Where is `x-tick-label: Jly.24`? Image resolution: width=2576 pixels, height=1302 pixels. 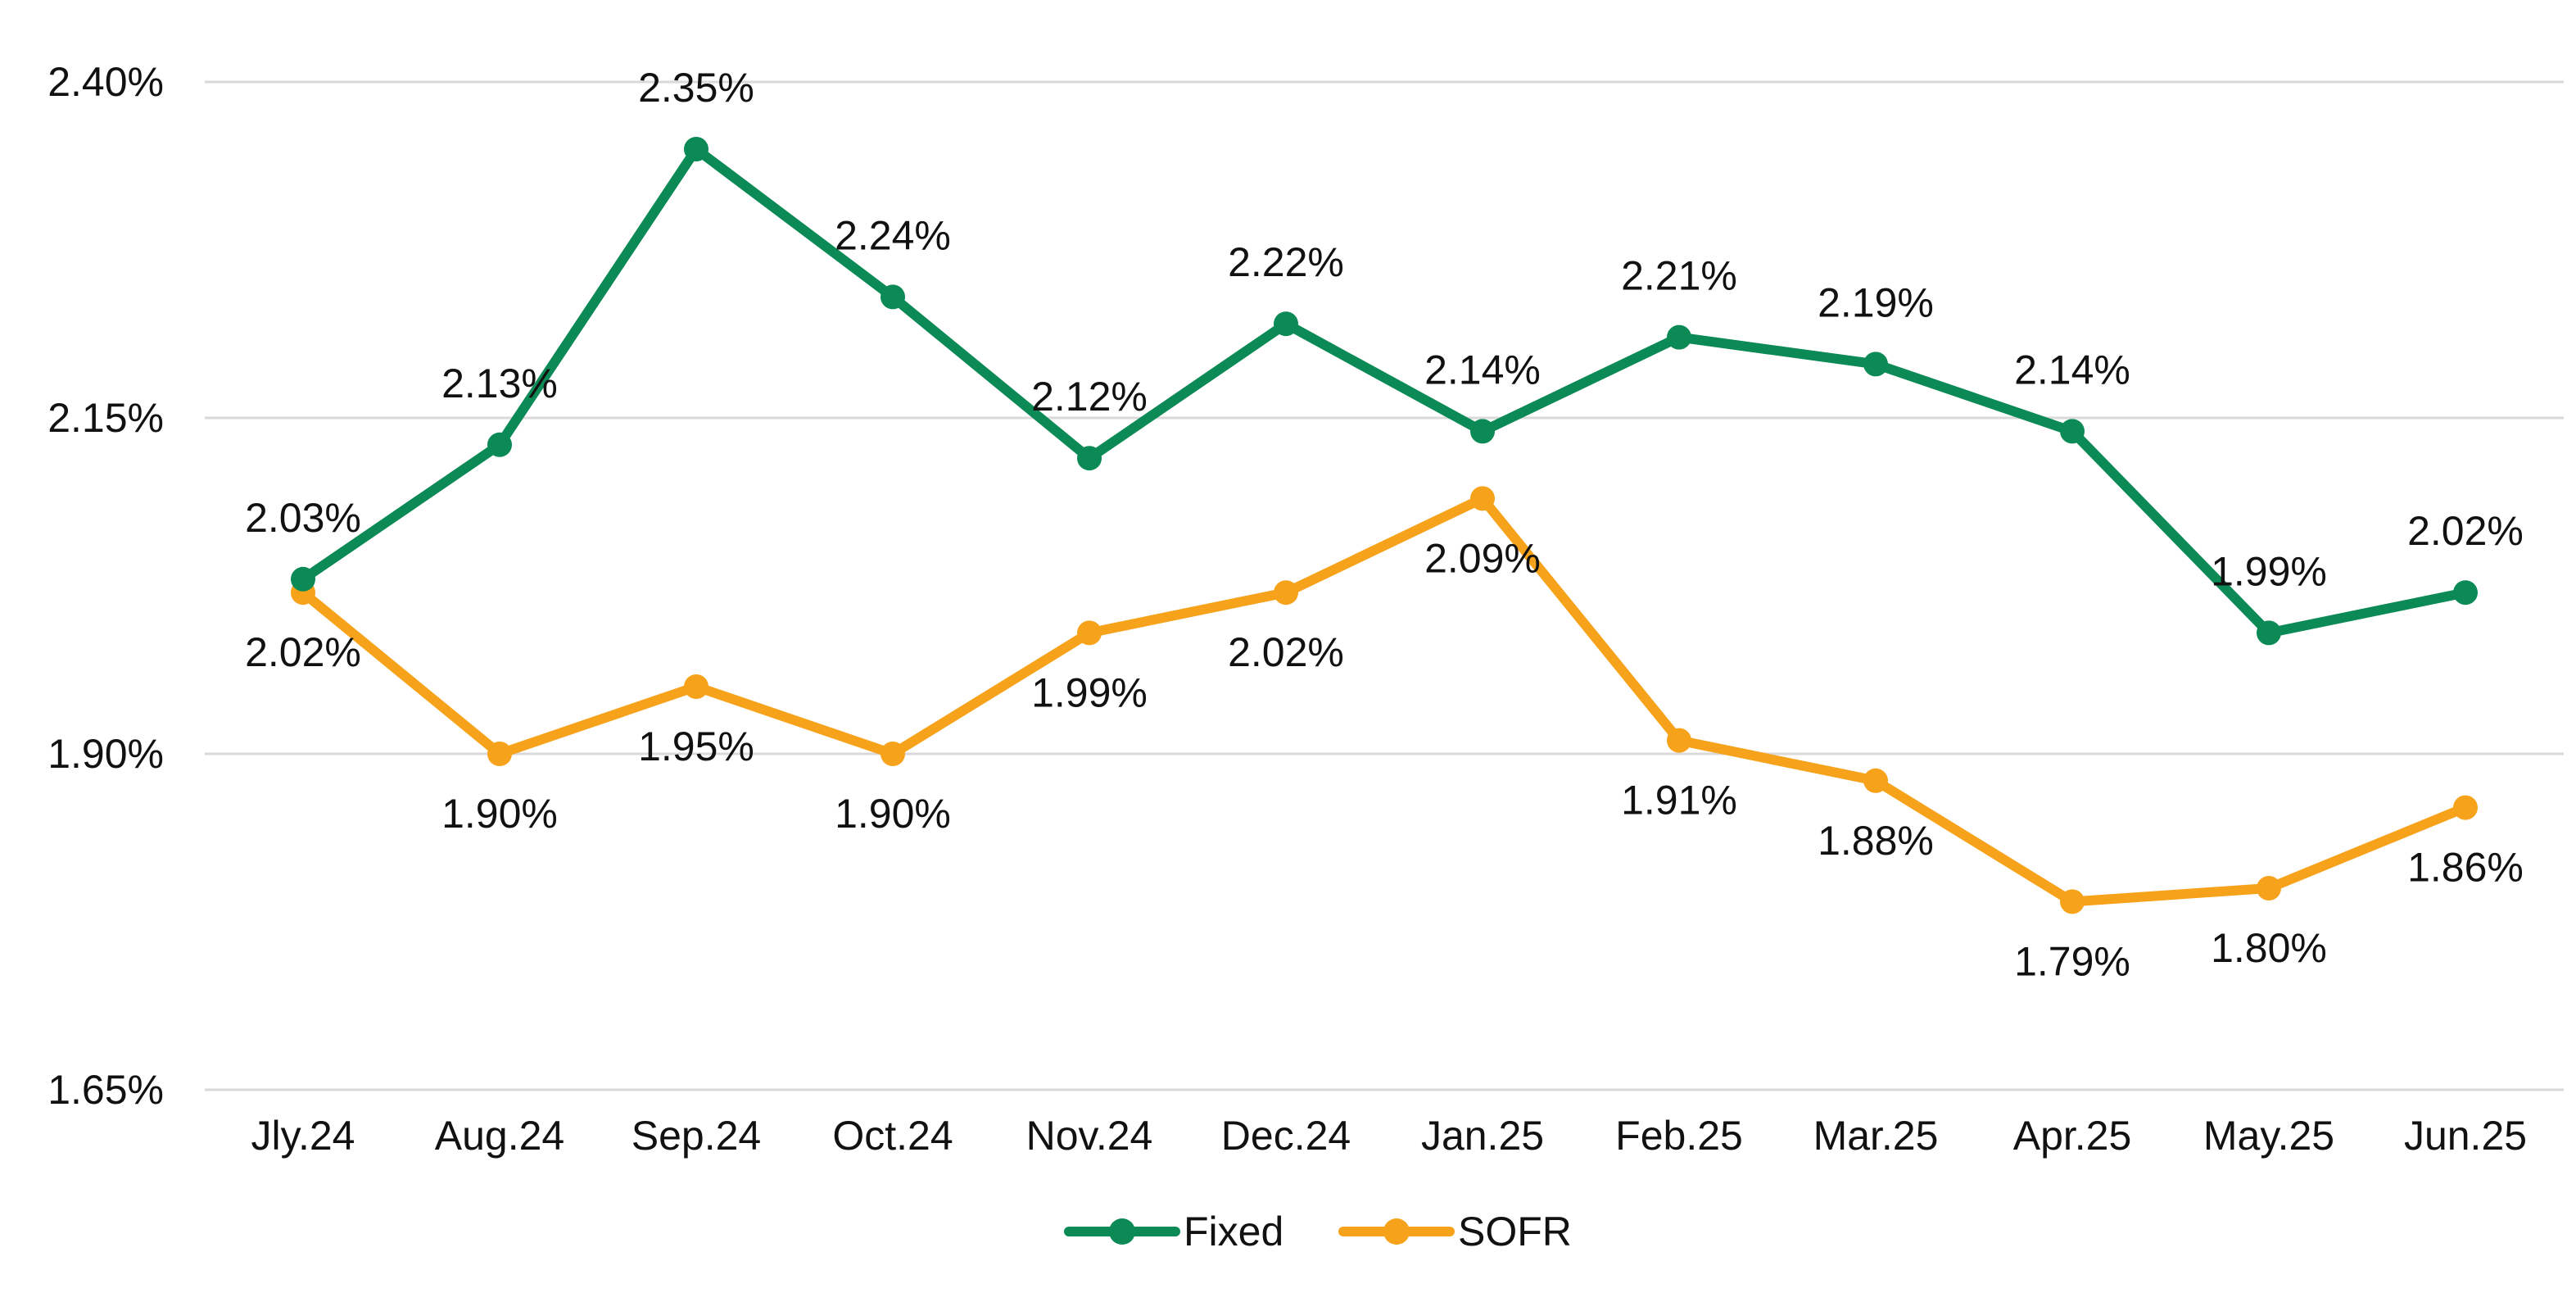 x-tick-label: Jly.24 is located at coordinates (303, 1136).